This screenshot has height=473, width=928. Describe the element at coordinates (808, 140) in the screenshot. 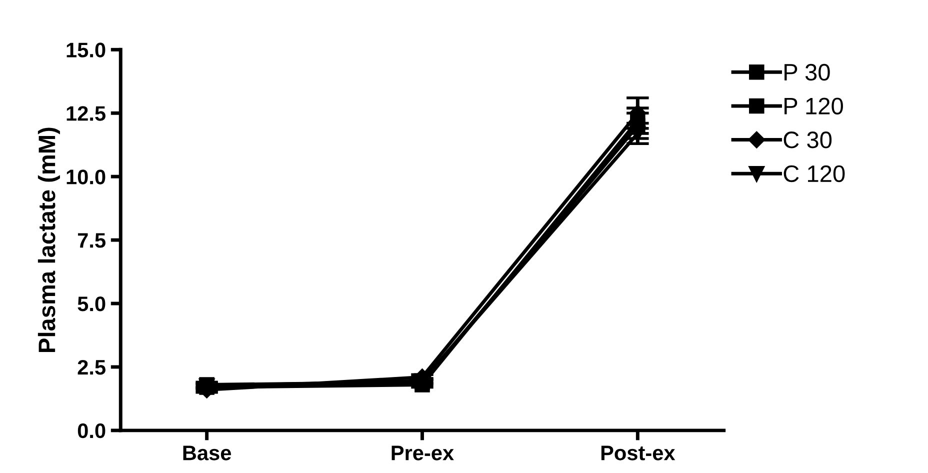

I see `legend-label: C 30` at that location.